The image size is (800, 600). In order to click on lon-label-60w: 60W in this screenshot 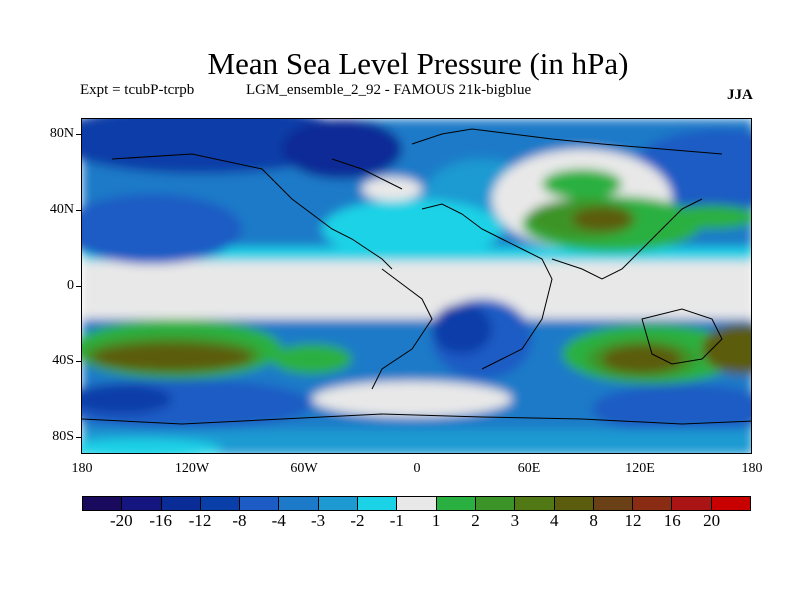, I will do `click(304, 468)`.